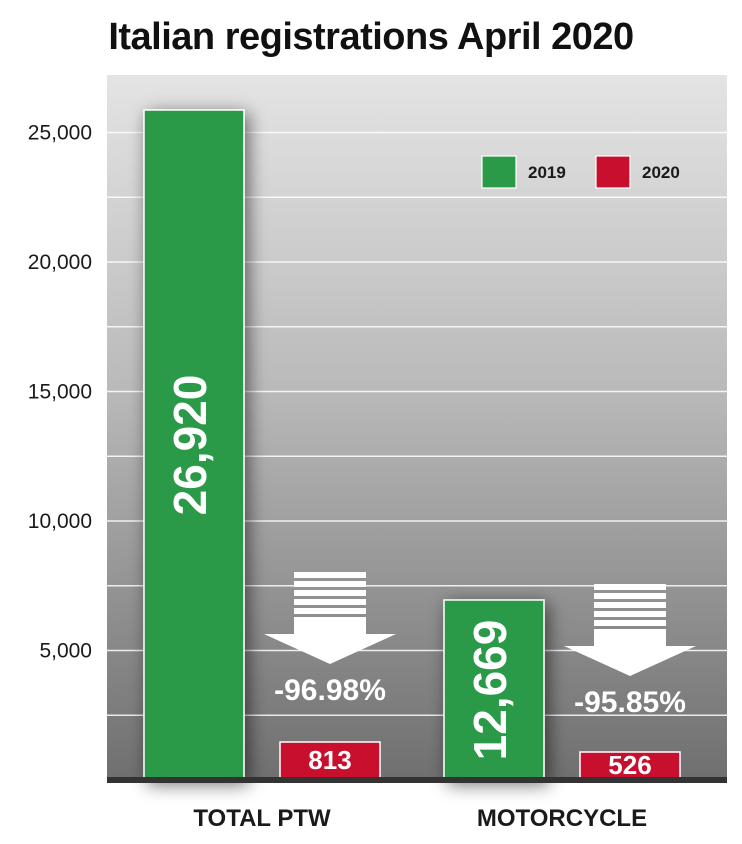 This screenshot has width=742, height=844. I want to click on x-axis-baseline, so click(417, 780).